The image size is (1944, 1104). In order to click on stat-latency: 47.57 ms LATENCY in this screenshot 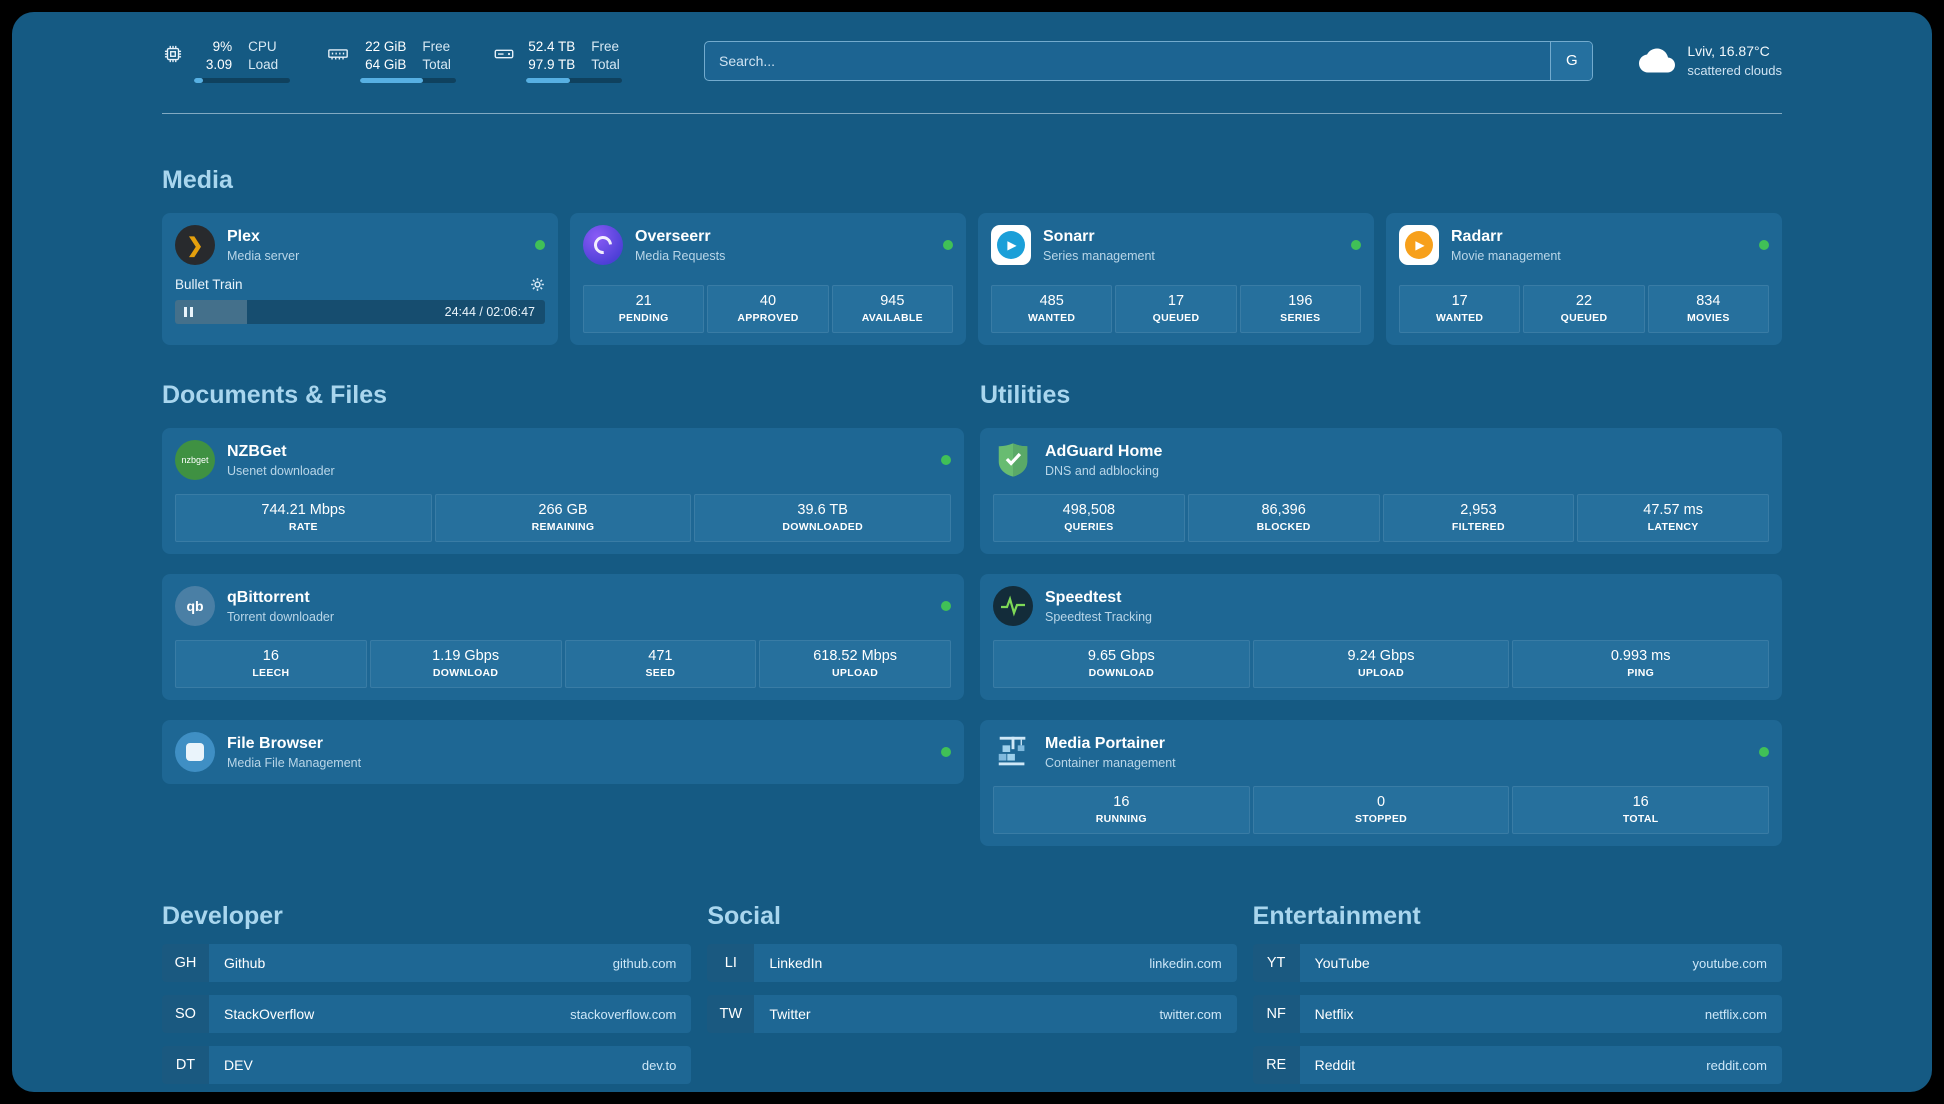, I will do `click(1673, 518)`.